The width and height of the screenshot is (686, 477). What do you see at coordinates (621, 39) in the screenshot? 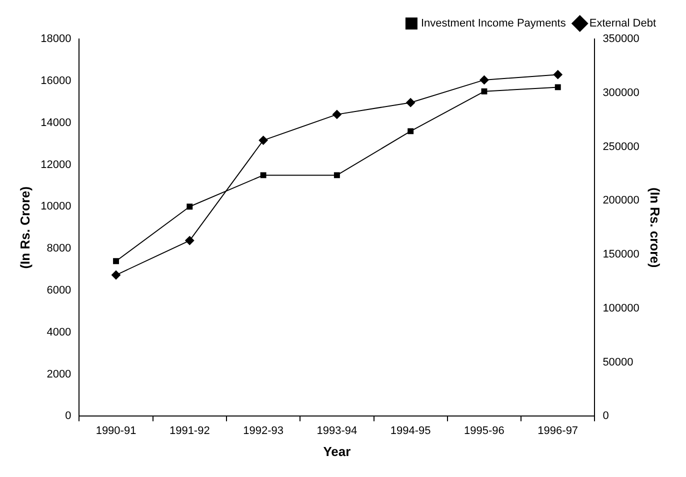
I see `y2-tick-label: 350000` at bounding box center [621, 39].